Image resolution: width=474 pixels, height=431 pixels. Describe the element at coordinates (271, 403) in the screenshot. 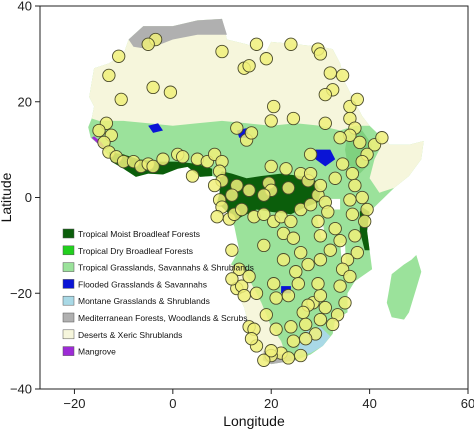

I see `x-tick-label: 20` at that location.